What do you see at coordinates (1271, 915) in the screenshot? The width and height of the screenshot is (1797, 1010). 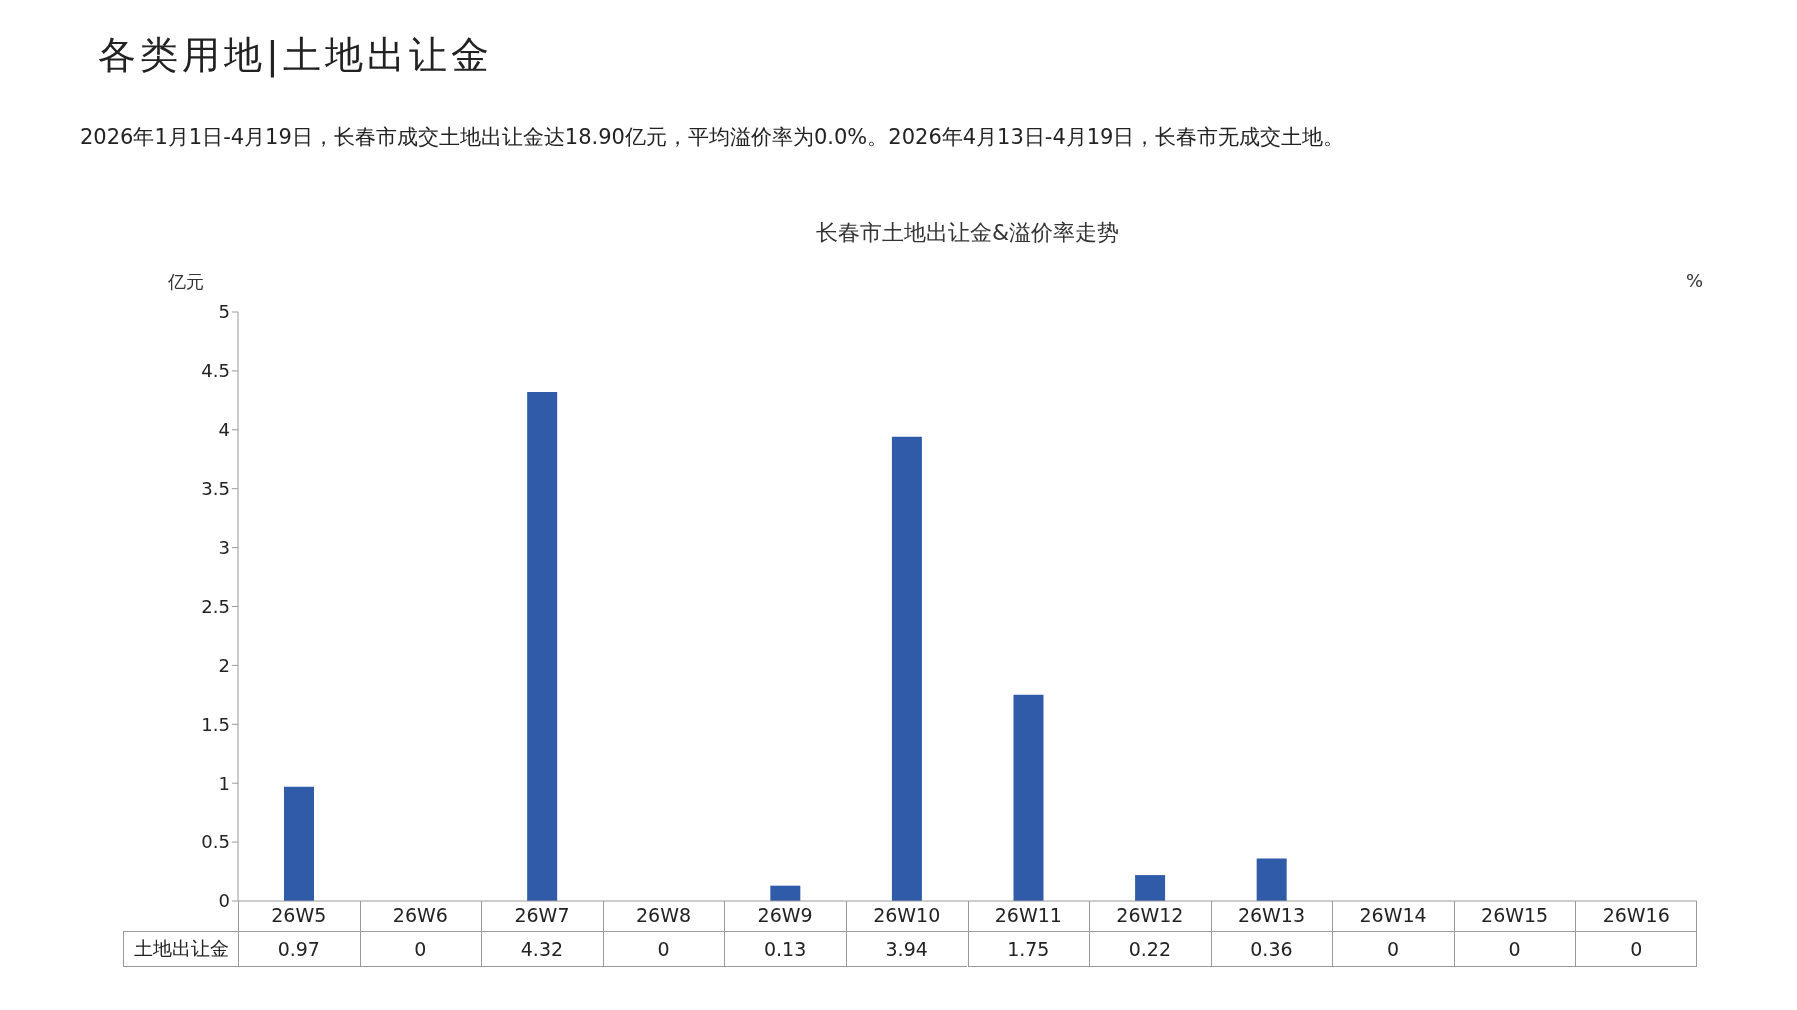 I see `x-tick-label: 26W13` at bounding box center [1271, 915].